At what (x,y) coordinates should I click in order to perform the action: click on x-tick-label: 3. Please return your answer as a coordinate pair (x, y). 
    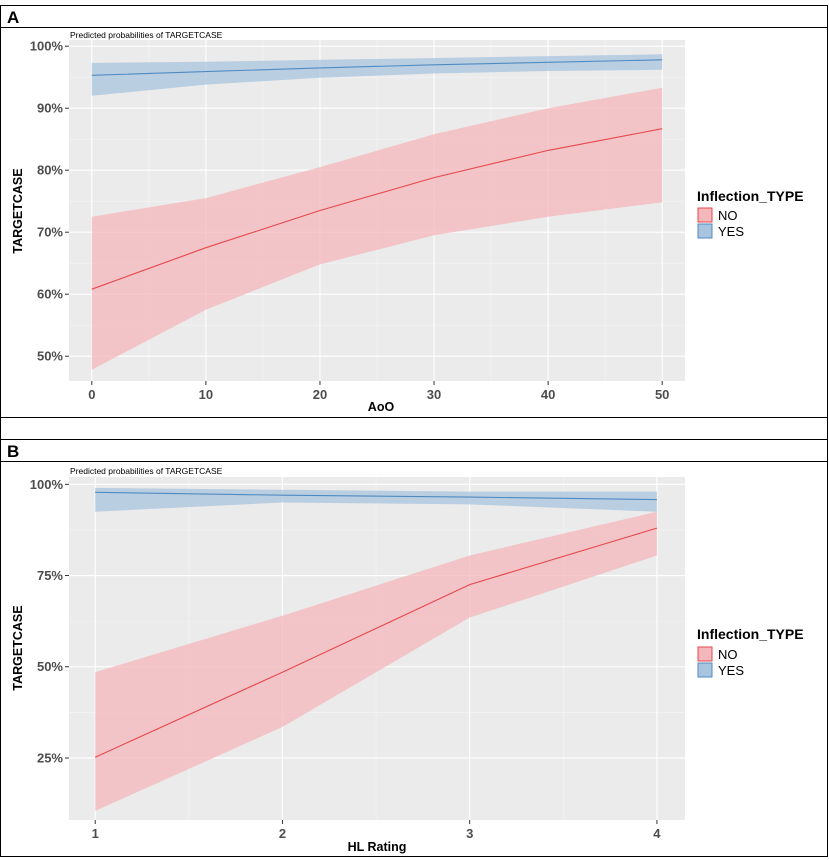
    Looking at the image, I should click on (469, 833).